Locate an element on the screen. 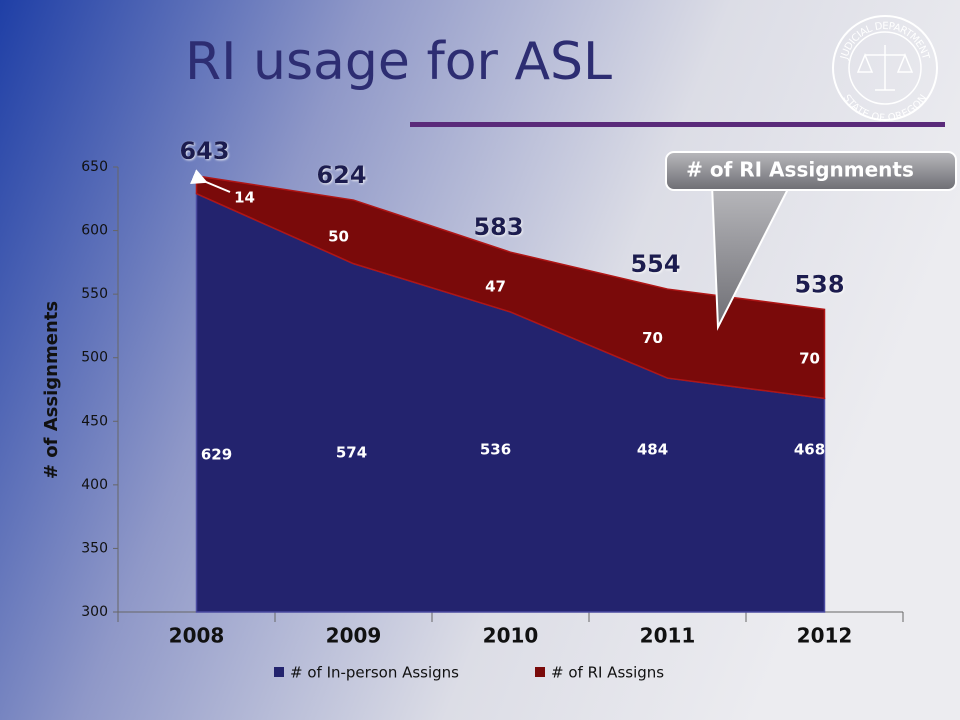  data-label: 536 is located at coordinates (495, 450).